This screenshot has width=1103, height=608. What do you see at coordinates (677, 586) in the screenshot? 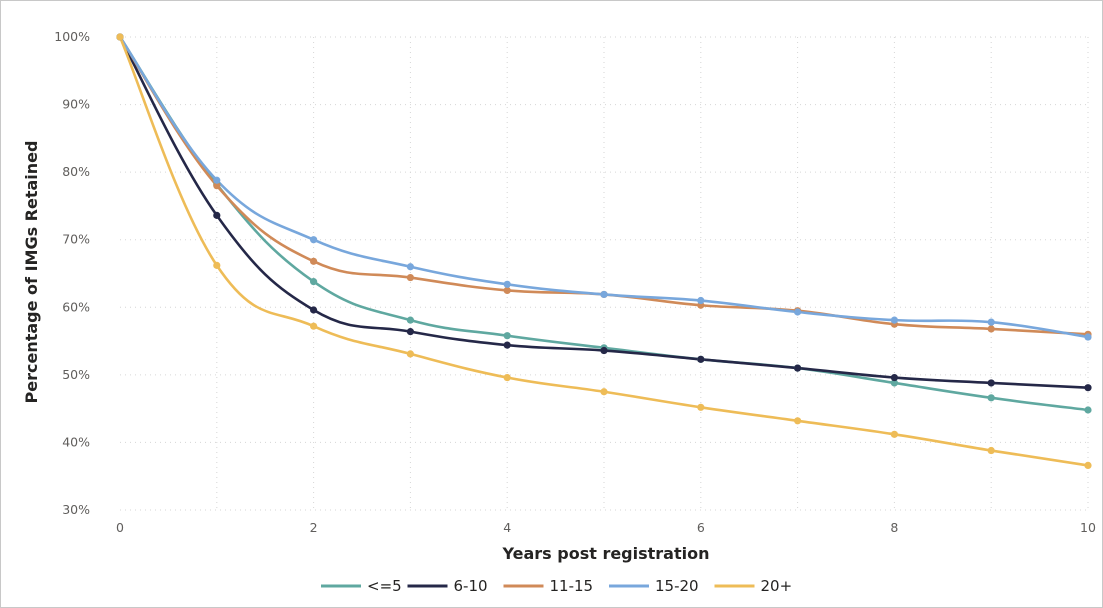
I see `legend-label: 15-20` at bounding box center [677, 586].